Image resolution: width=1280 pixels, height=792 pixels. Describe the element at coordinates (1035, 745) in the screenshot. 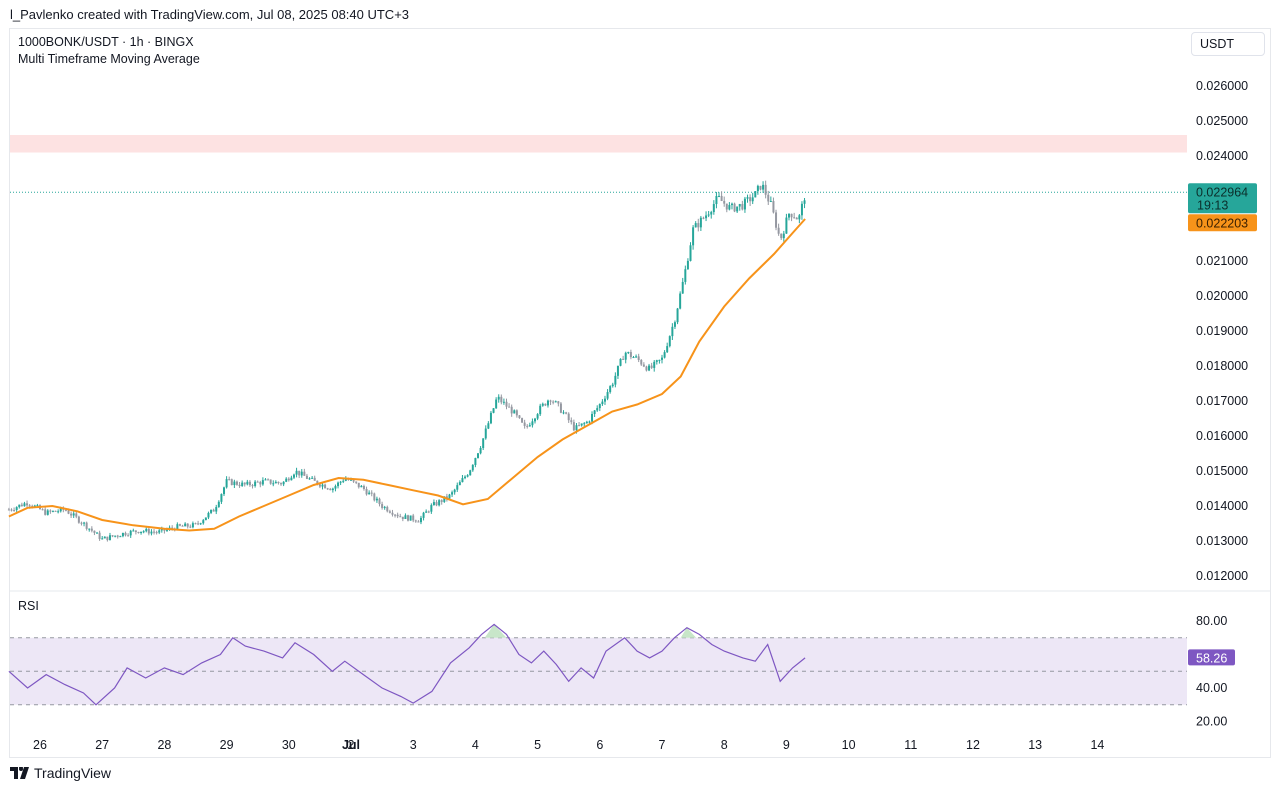

I see `time-axis-tick-17: 13` at that location.